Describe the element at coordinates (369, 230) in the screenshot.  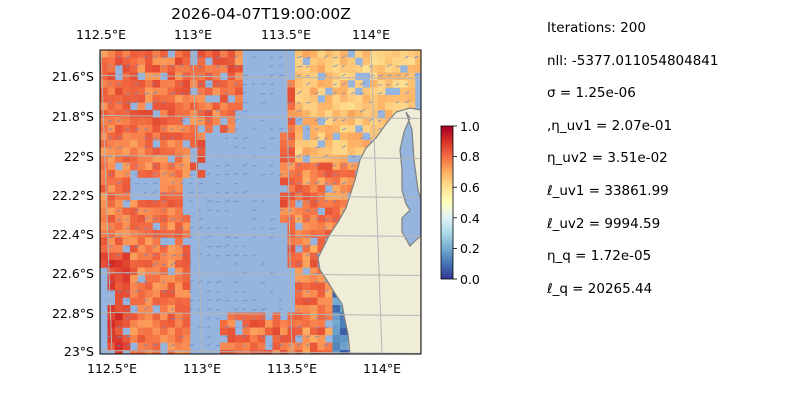
I see `landmass` at that location.